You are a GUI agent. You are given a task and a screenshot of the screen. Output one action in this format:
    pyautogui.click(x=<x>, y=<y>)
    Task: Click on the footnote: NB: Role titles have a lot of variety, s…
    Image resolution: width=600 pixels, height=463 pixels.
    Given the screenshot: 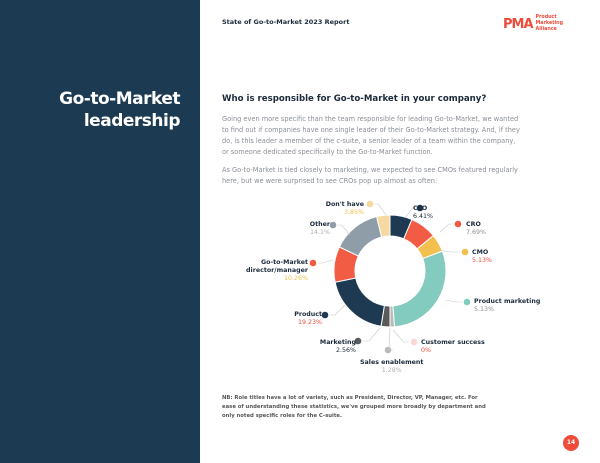 What is the action you would take?
    pyautogui.click(x=354, y=407)
    